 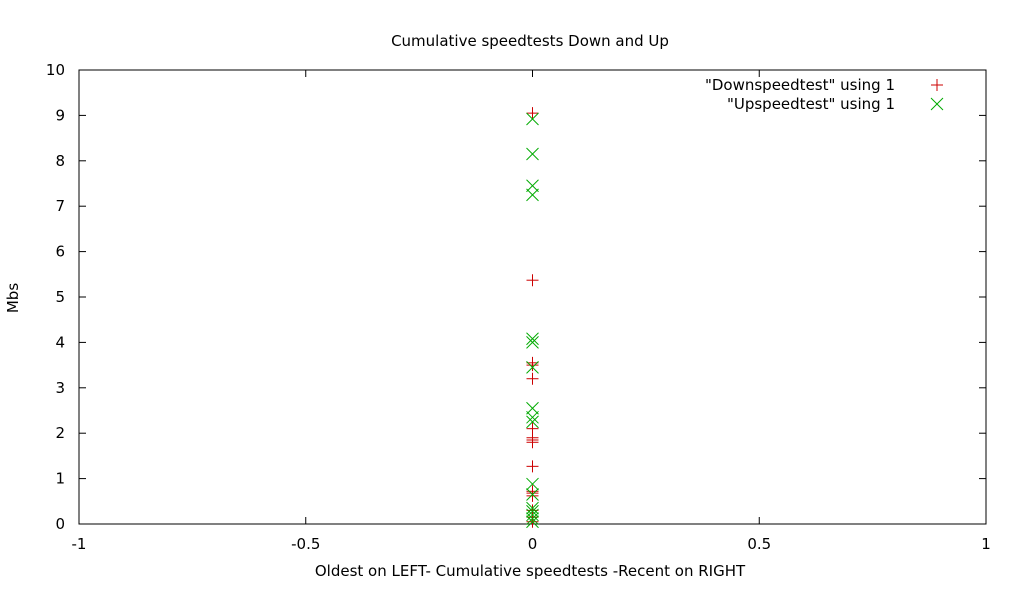 What do you see at coordinates (533, 544) in the screenshot?
I see `x-tick-label: 0` at bounding box center [533, 544].